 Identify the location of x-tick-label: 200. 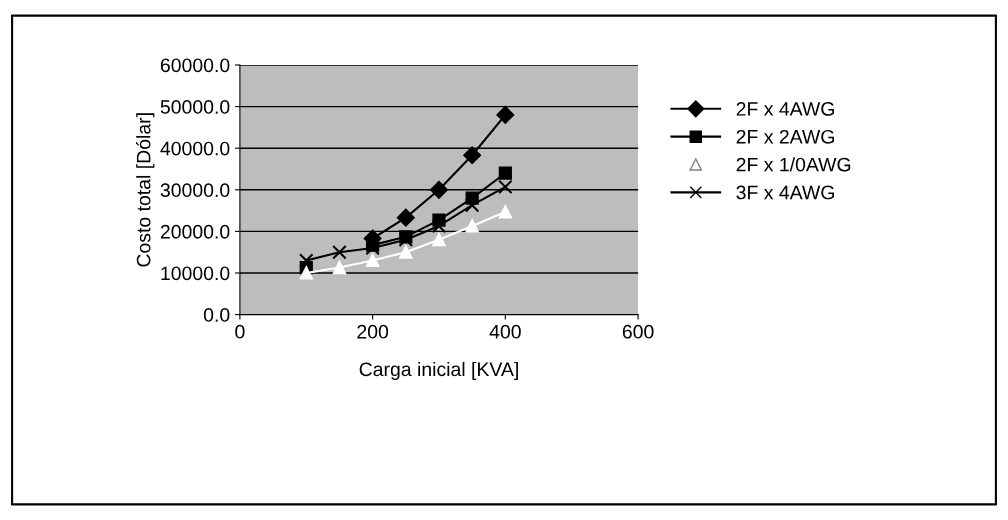
(373, 331).